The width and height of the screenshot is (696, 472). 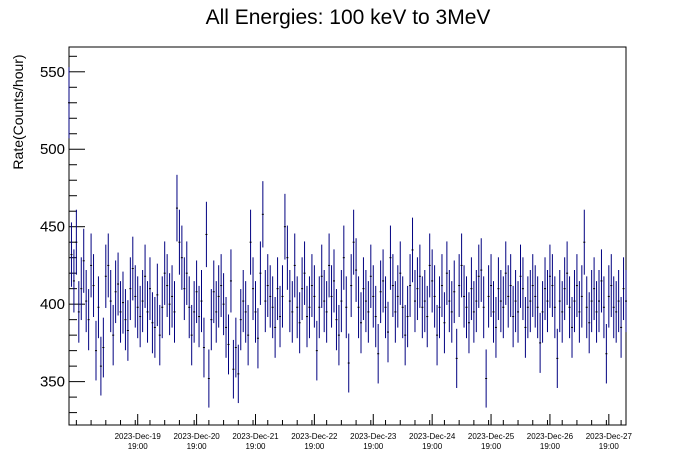 I want to click on x-tick-date: 2023-Dec-21, so click(x=255, y=436).